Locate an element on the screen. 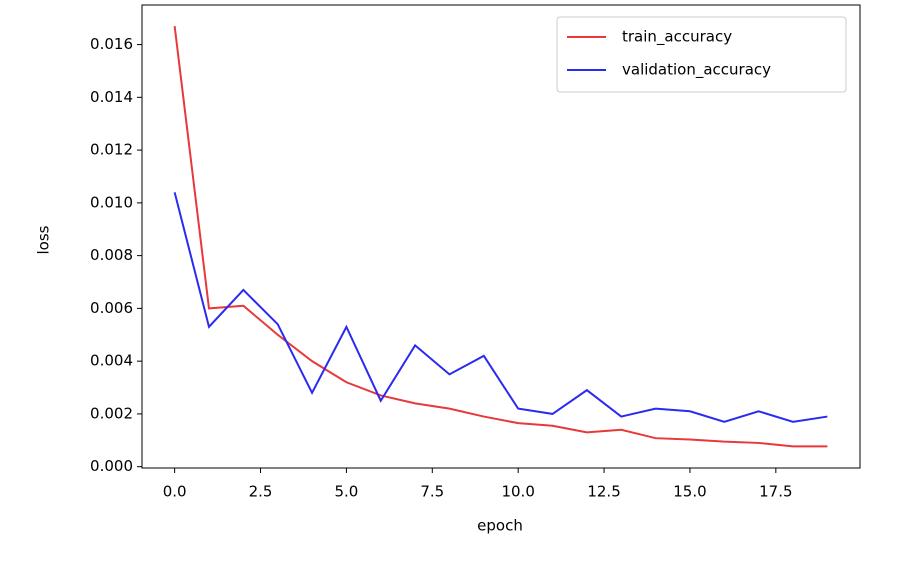  x-axis-label: epoch is located at coordinates (500, 526).